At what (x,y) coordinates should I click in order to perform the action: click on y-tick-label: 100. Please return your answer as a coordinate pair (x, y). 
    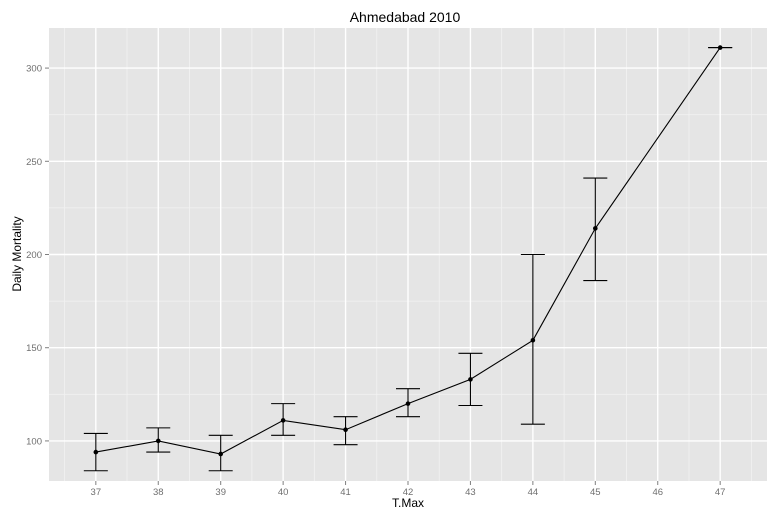
    Looking at the image, I should click on (34, 441).